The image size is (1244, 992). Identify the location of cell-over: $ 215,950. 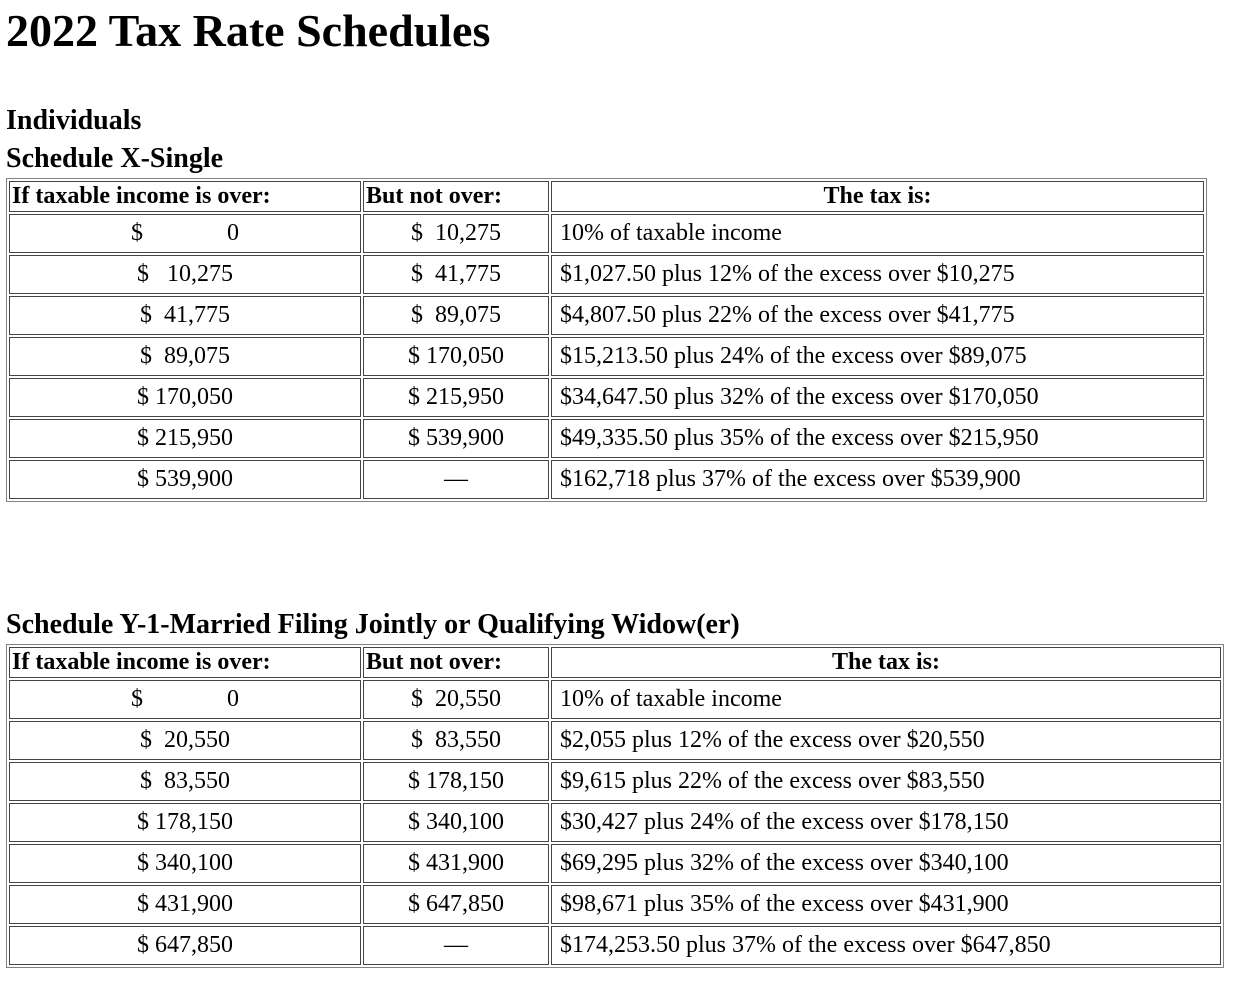
(185, 438).